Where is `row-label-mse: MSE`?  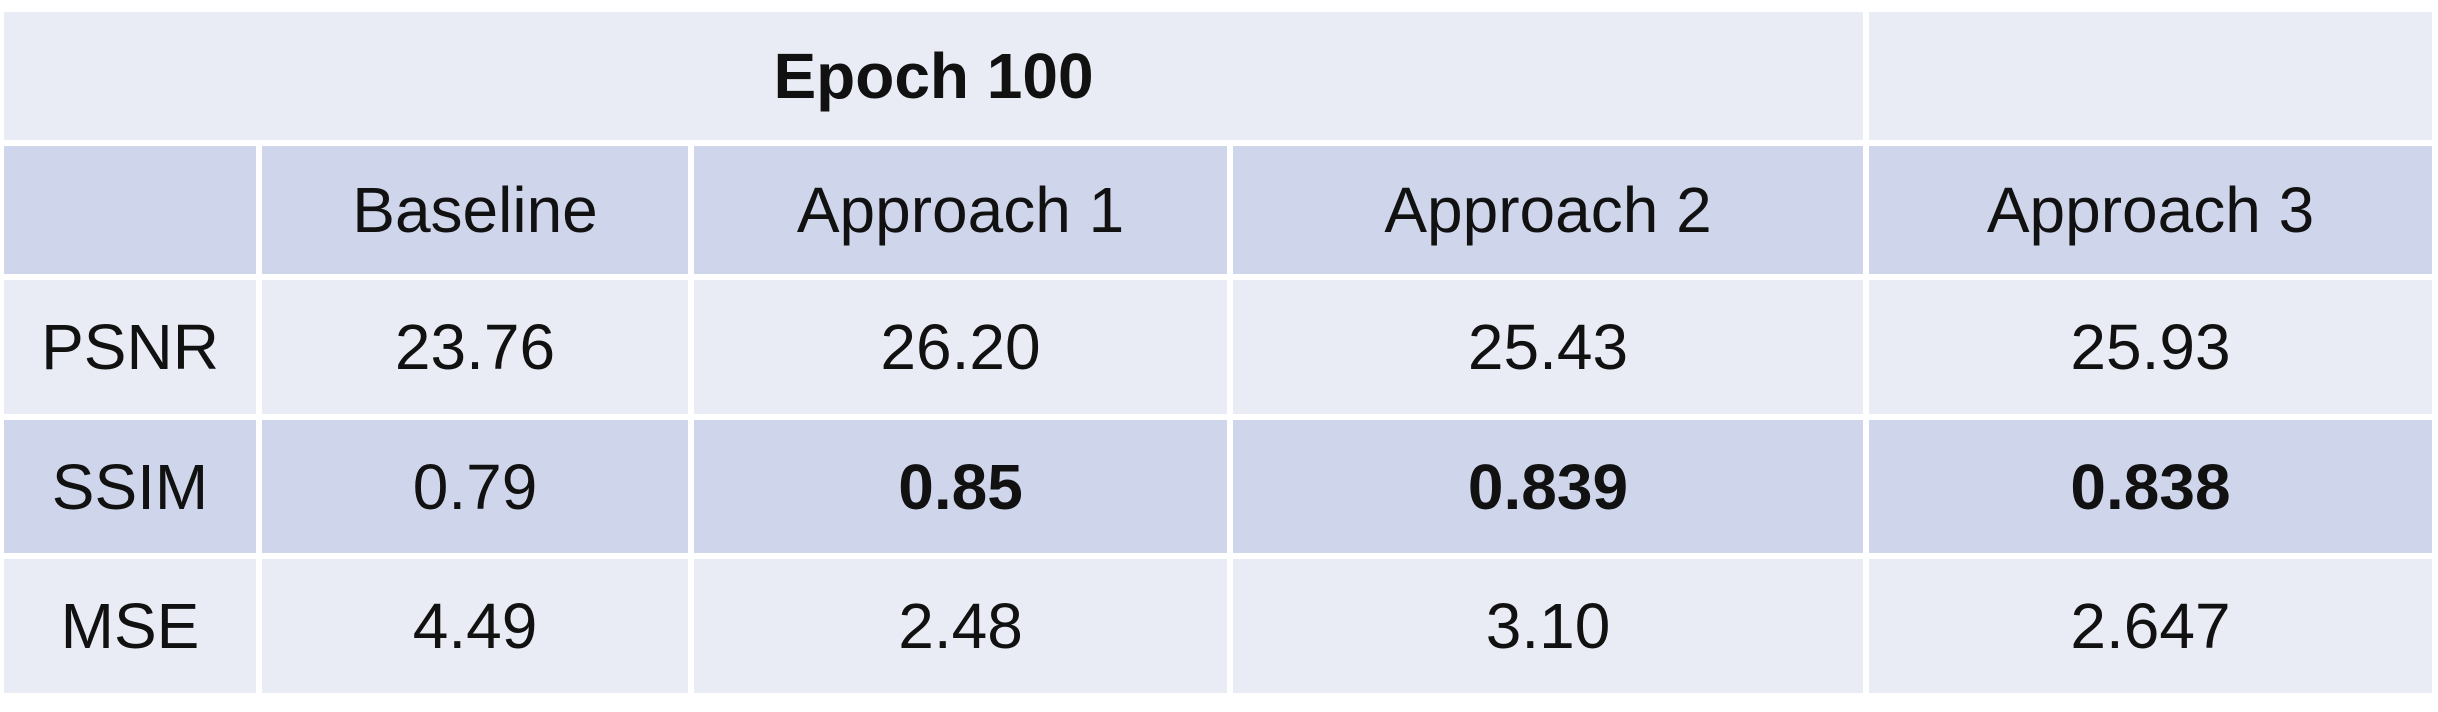
row-label-mse: MSE is located at coordinates (130, 626).